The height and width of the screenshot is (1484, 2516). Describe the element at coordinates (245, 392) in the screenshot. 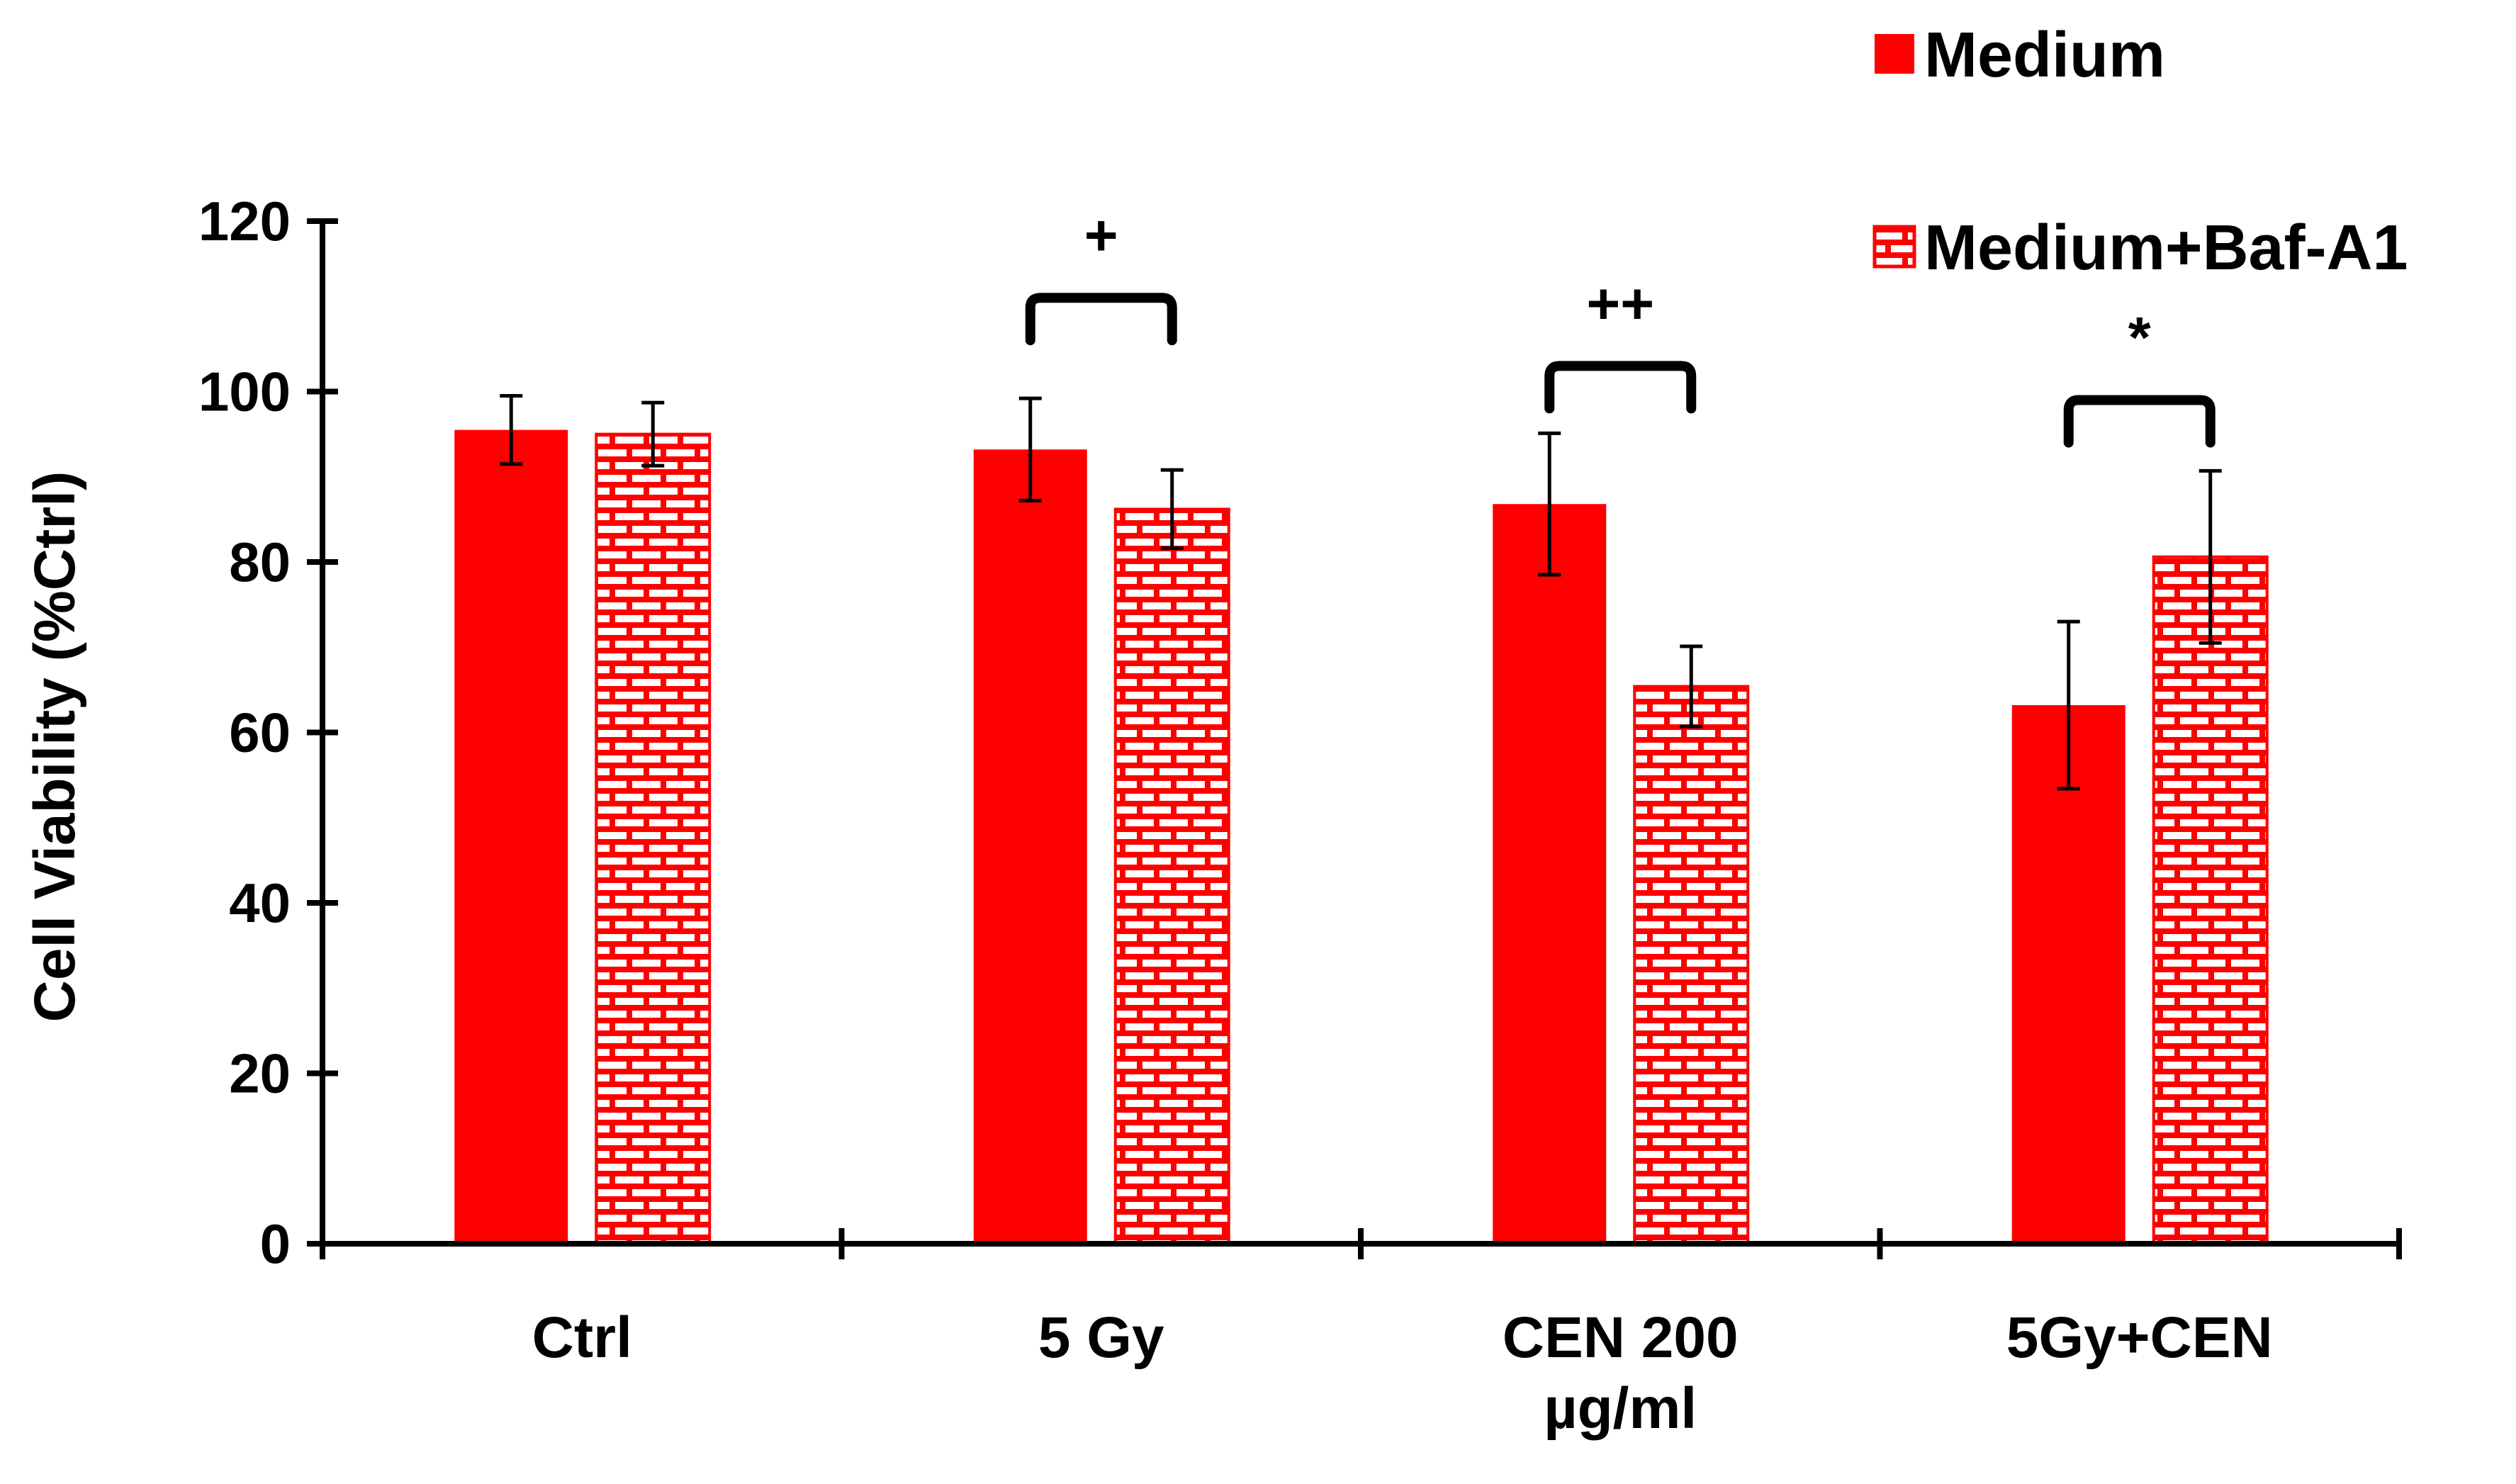

I see `y-tick-label: 100` at that location.